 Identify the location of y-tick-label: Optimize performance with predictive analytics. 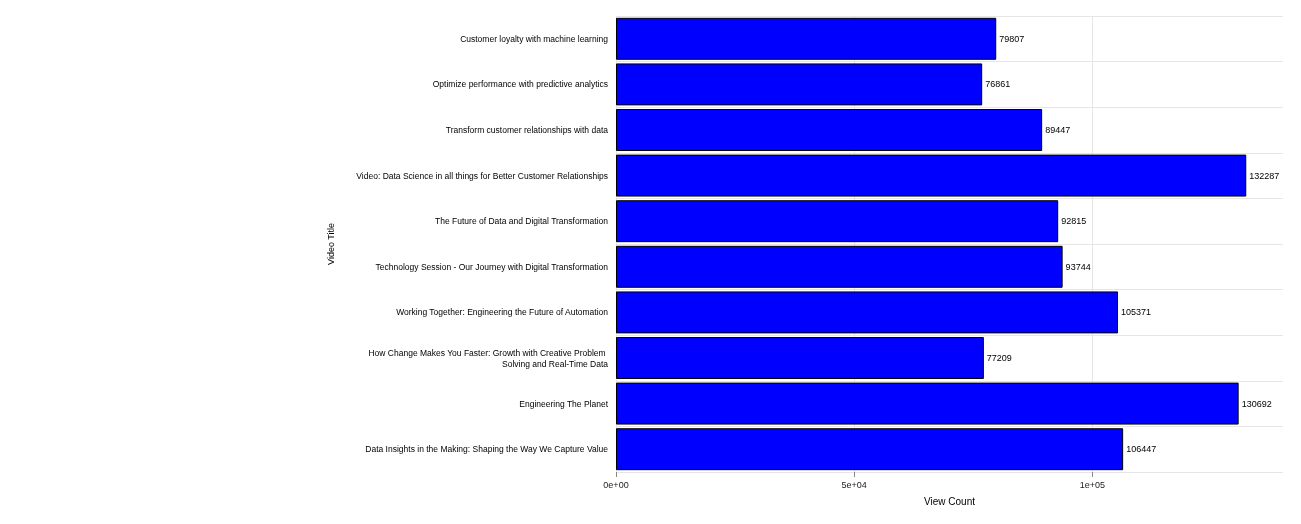
(520, 84).